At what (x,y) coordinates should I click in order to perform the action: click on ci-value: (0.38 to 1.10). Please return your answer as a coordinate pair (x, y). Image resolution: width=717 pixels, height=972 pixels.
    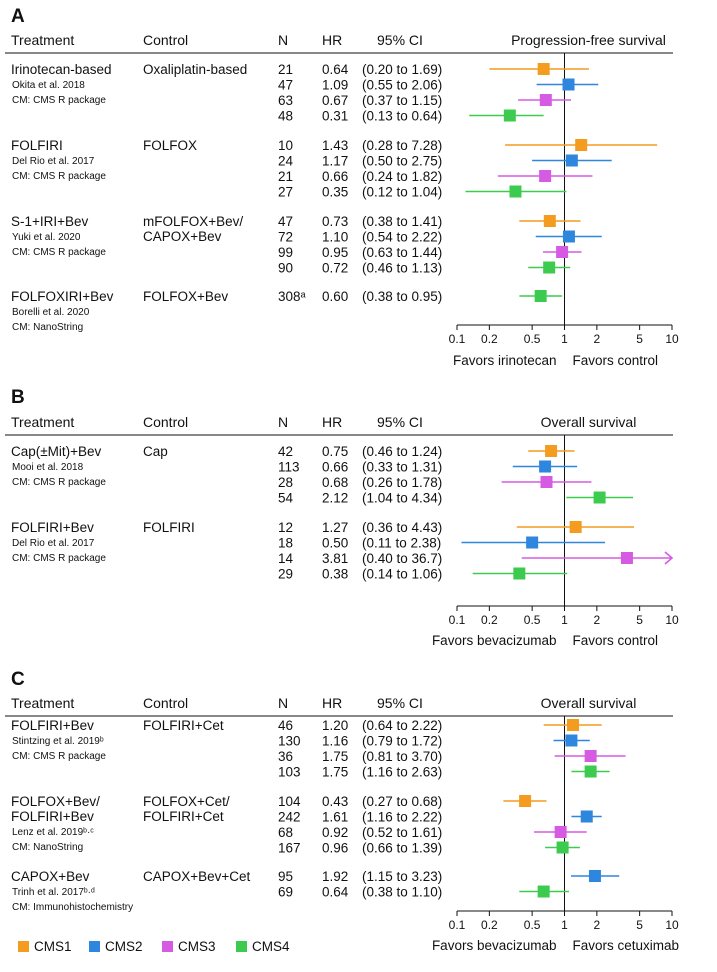
    Looking at the image, I should click on (402, 892).